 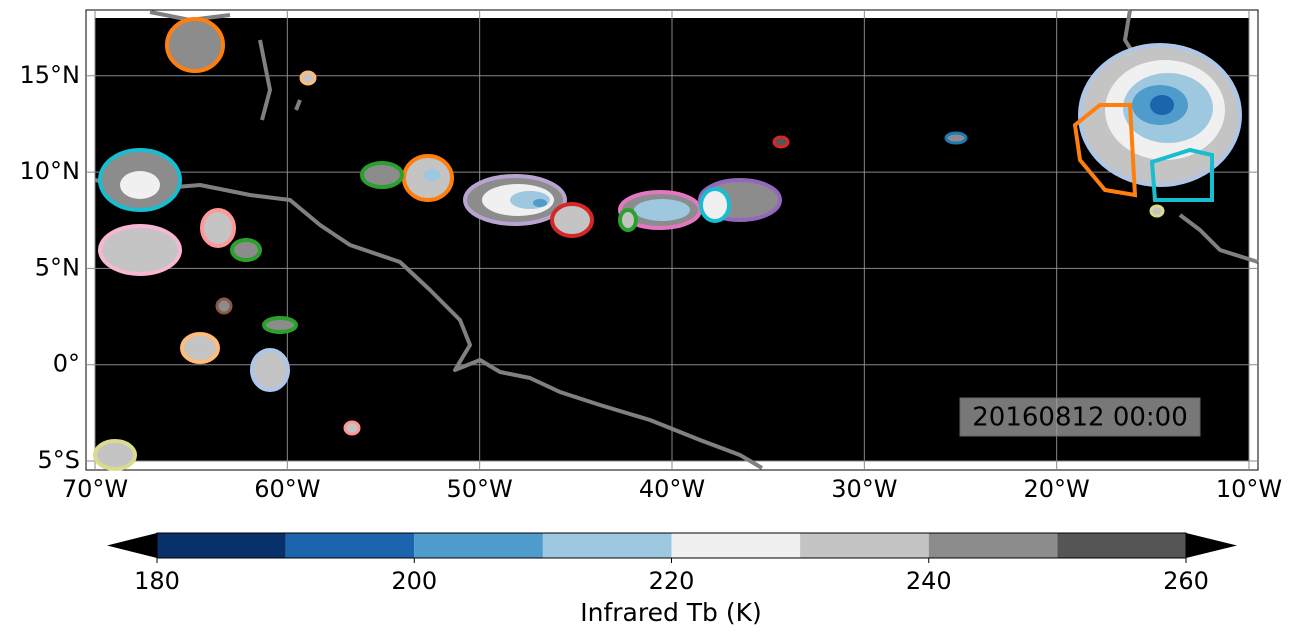 I want to click on lon-tick-label: 60°W, so click(x=287, y=489).